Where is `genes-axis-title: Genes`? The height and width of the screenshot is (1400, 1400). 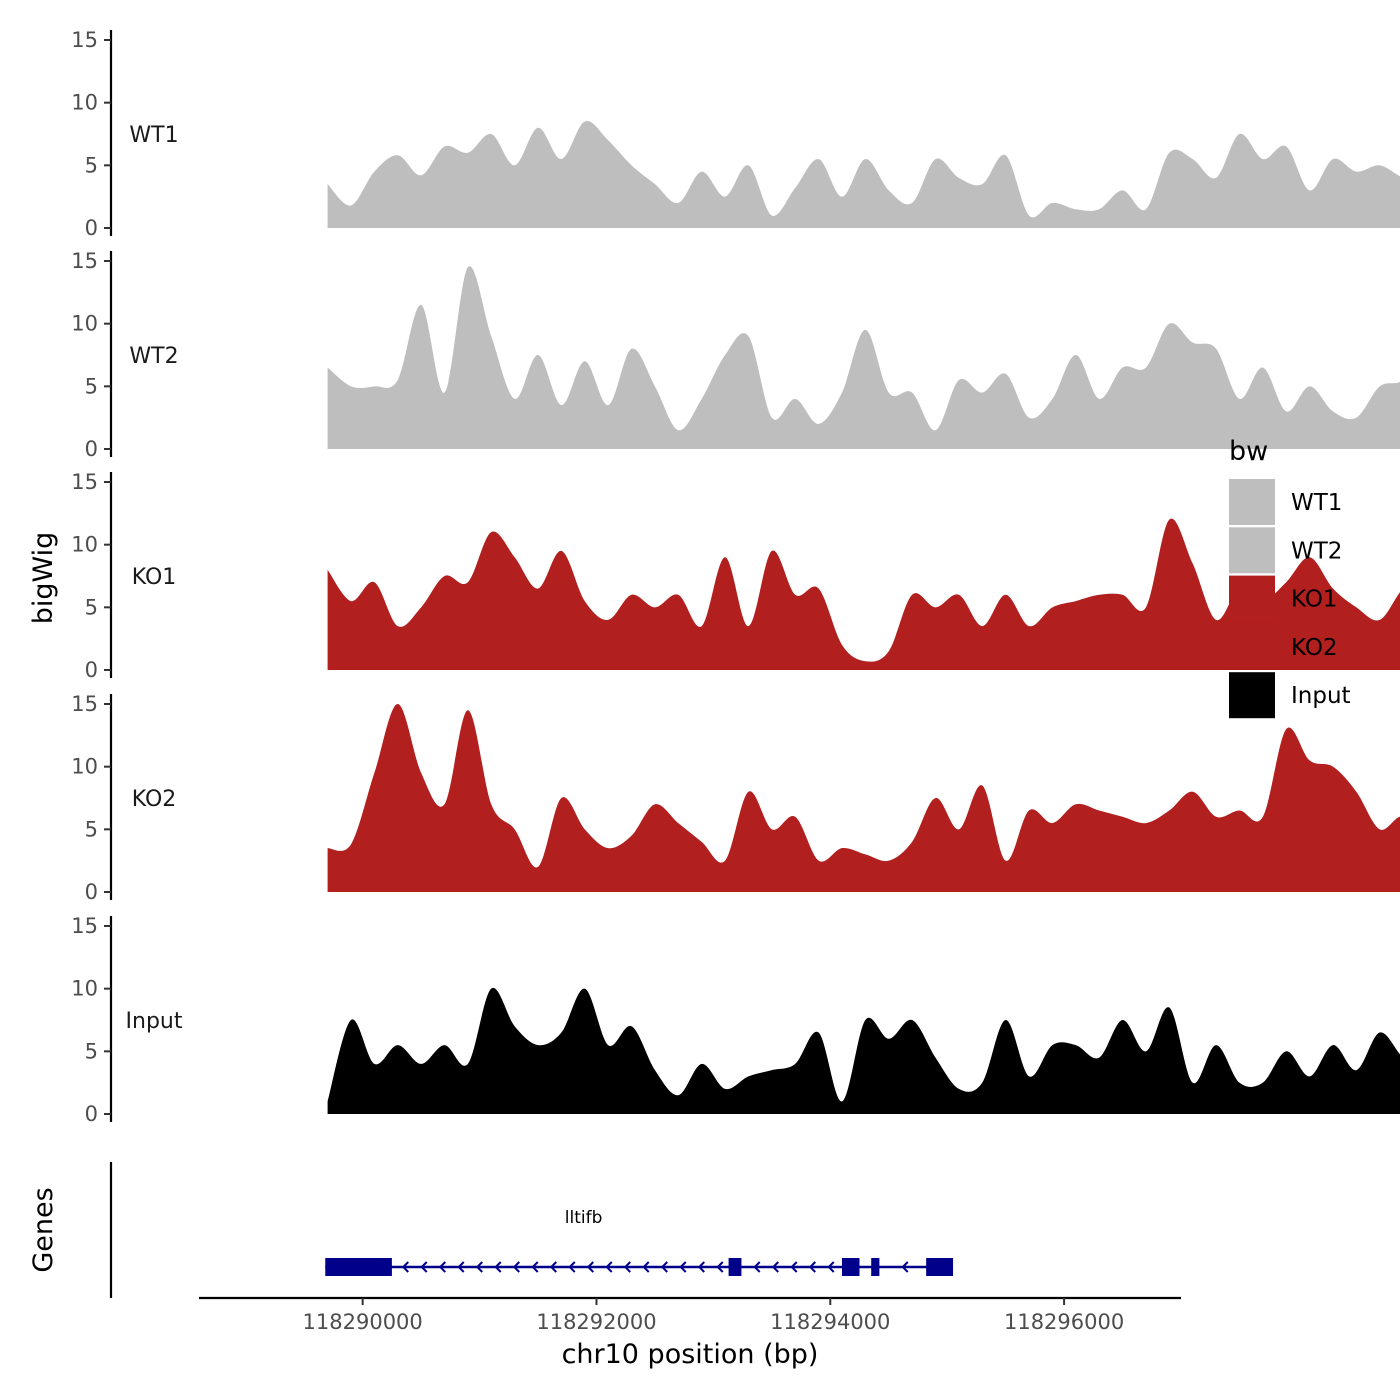
genes-axis-title: Genes is located at coordinates (43, 1229).